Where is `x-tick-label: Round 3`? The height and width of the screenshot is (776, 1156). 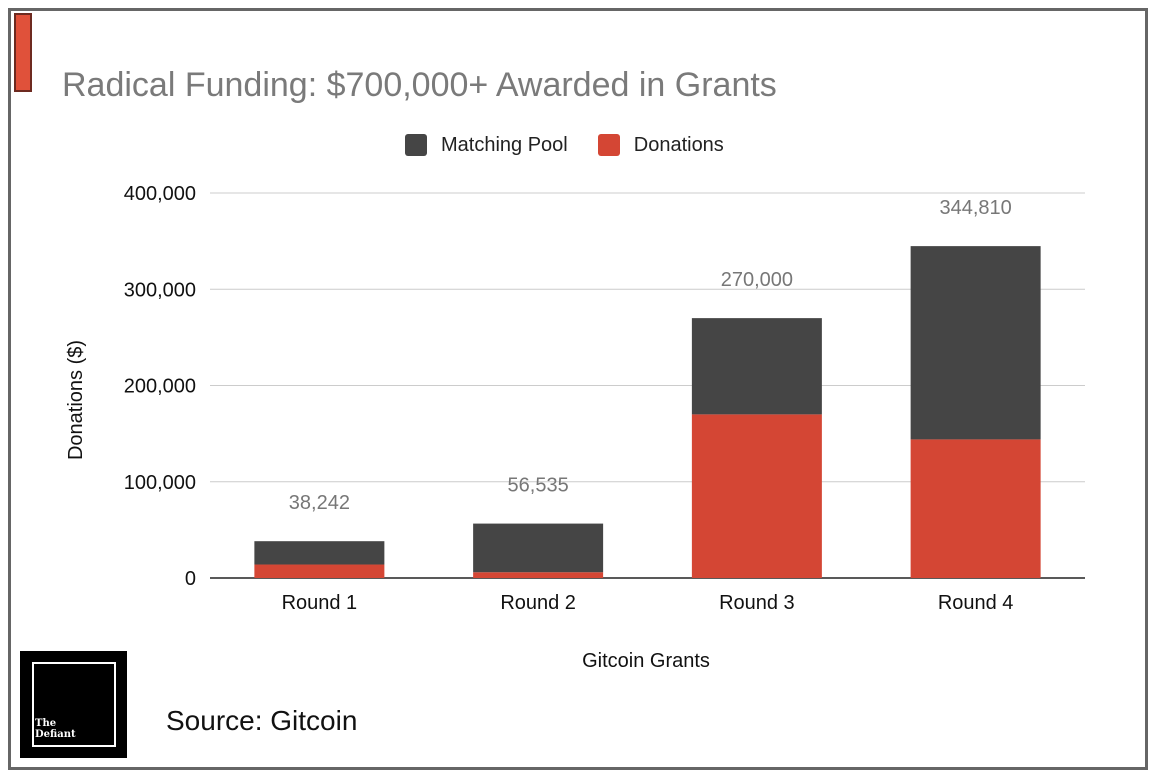 x-tick-label: Round 3 is located at coordinates (757, 603).